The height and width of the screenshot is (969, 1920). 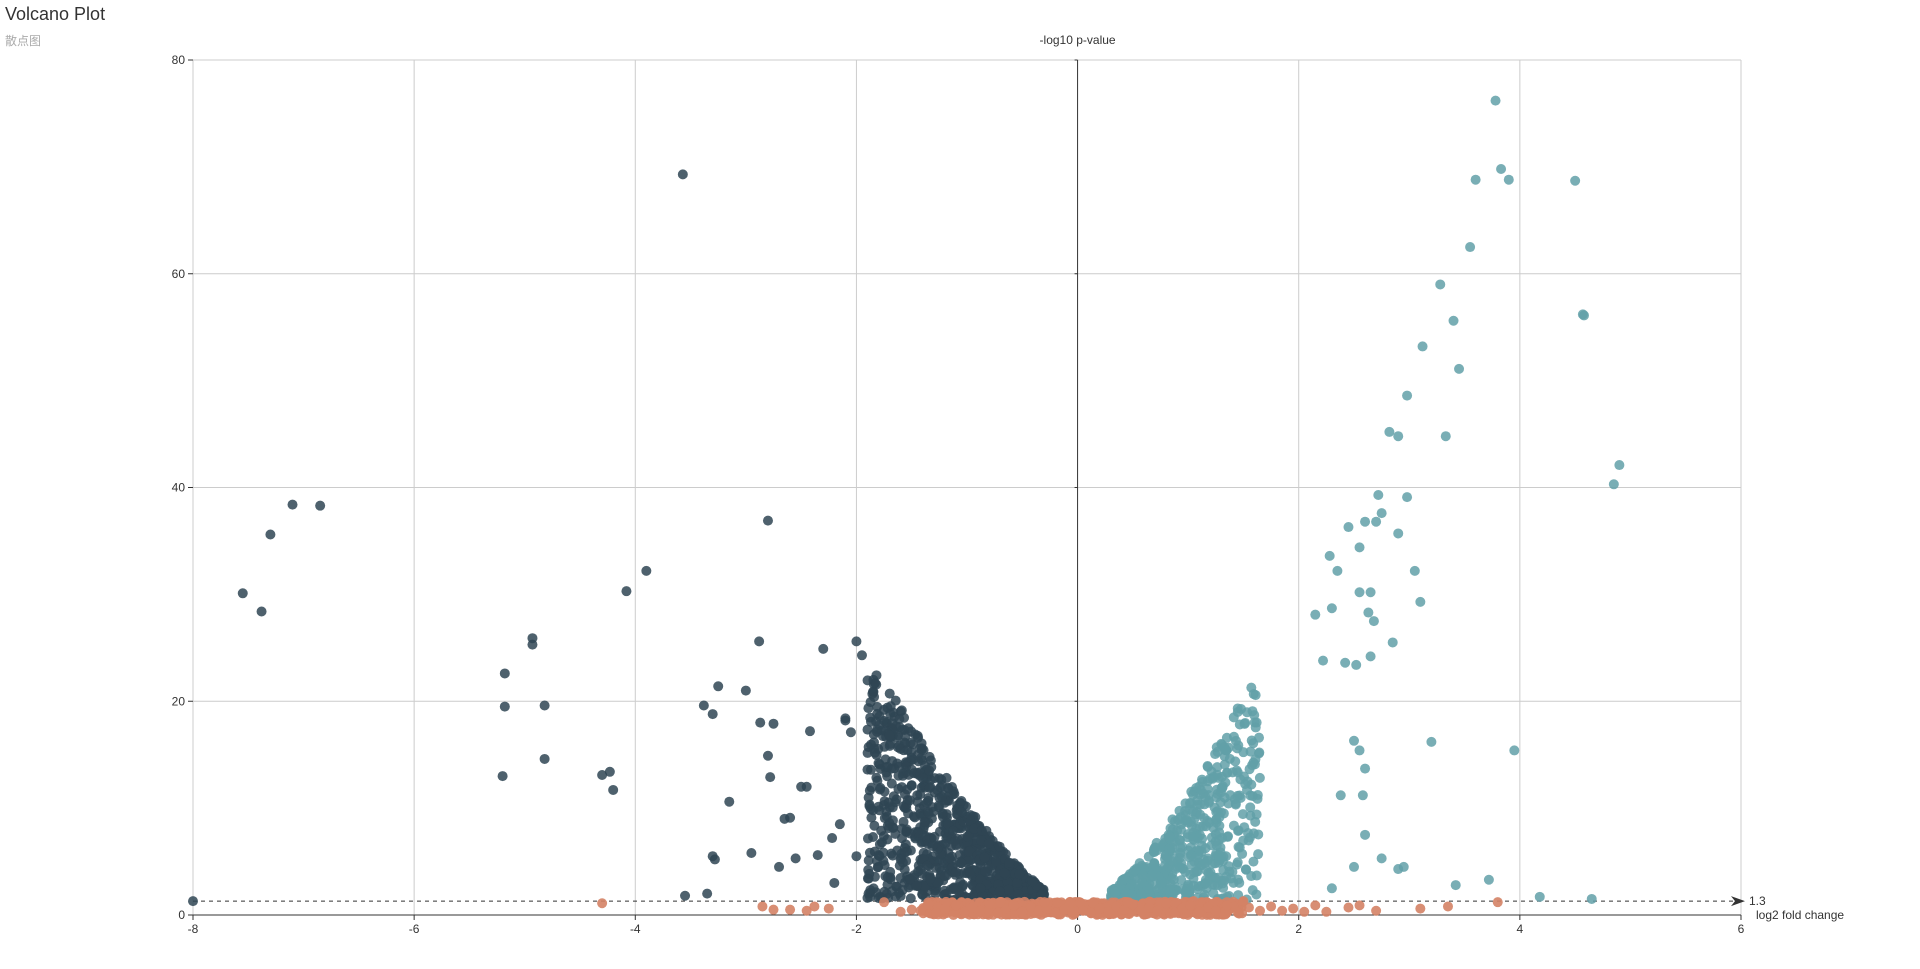 What do you see at coordinates (1298, 929) in the screenshot?
I see `x-tick-label: 2` at bounding box center [1298, 929].